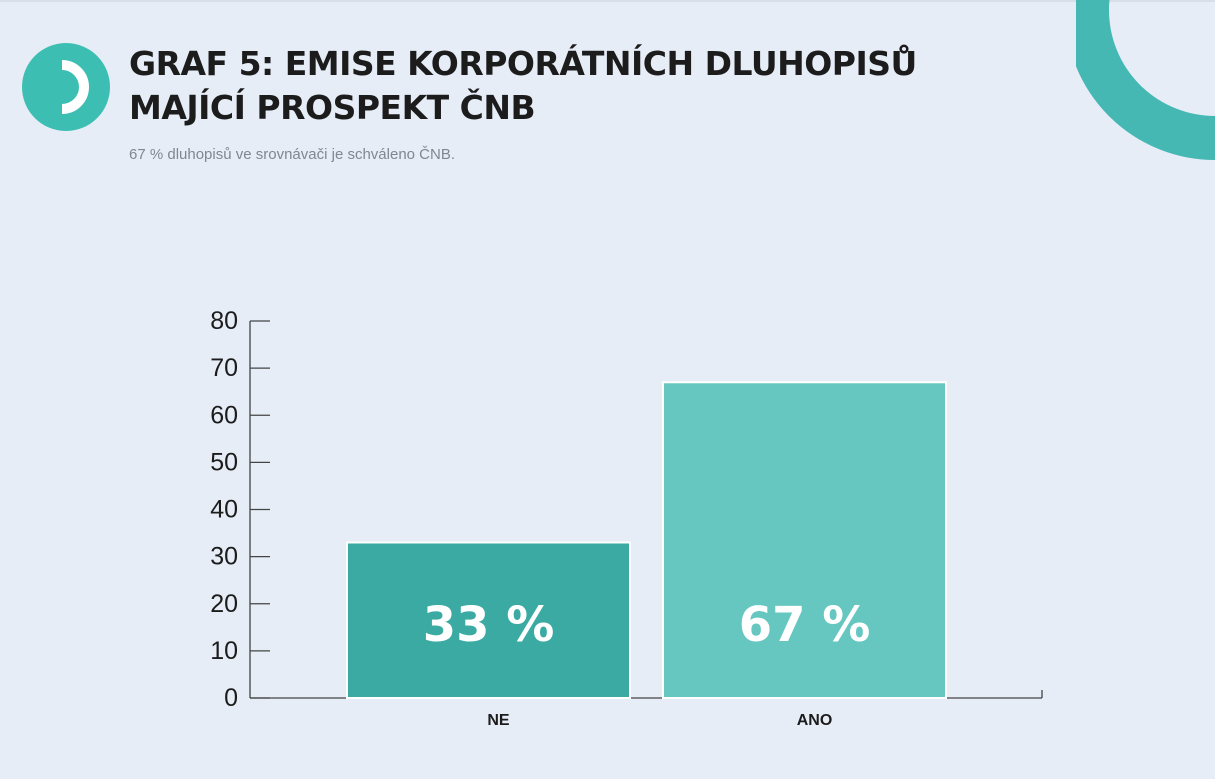 The height and width of the screenshot is (779, 1215). What do you see at coordinates (224, 462) in the screenshot?
I see `y-tick-label: 50` at bounding box center [224, 462].